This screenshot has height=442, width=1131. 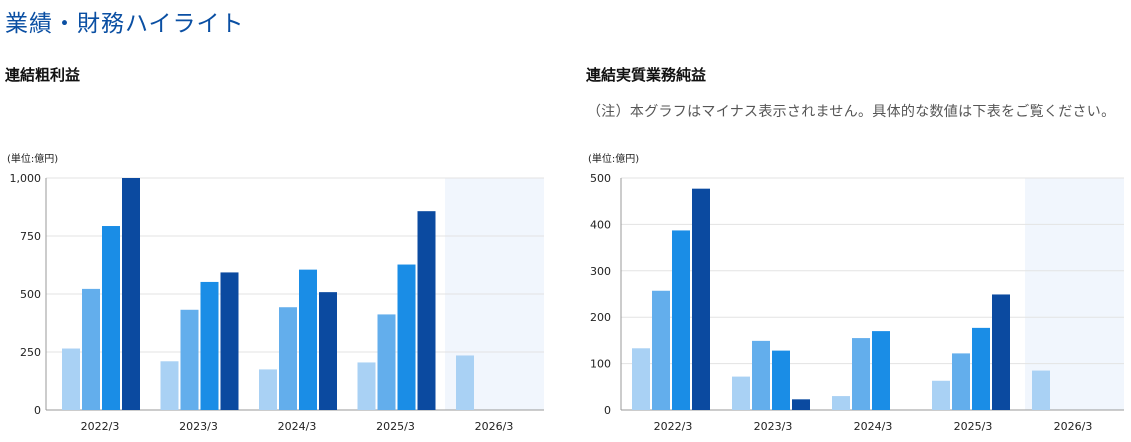 I want to click on gross-profit-y-tick-label: 0, so click(x=37, y=410).